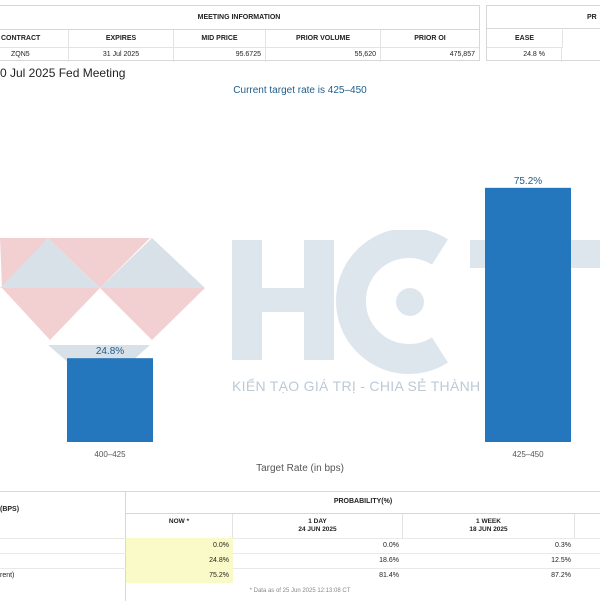  Describe the element at coordinates (323, 38) in the screenshot. I see `header-prior-volume: PRIOR VOLUME` at that location.